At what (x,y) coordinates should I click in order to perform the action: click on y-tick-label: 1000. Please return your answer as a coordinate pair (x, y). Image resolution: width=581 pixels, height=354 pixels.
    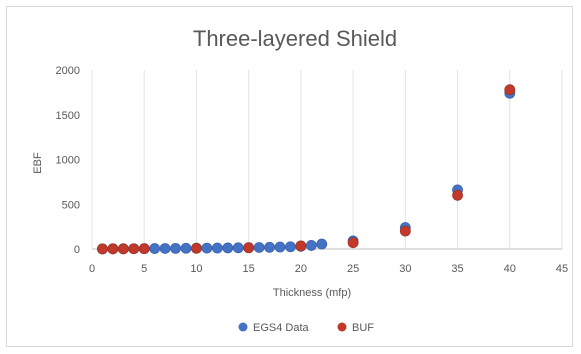
    Looking at the image, I should click on (68, 161).